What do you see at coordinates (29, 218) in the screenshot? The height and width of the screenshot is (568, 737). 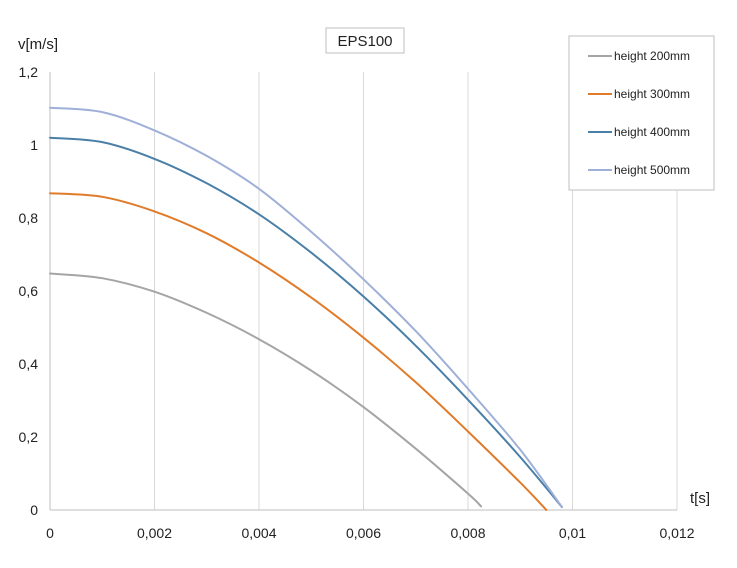 I see `y-tick-label: 0,8` at bounding box center [29, 218].